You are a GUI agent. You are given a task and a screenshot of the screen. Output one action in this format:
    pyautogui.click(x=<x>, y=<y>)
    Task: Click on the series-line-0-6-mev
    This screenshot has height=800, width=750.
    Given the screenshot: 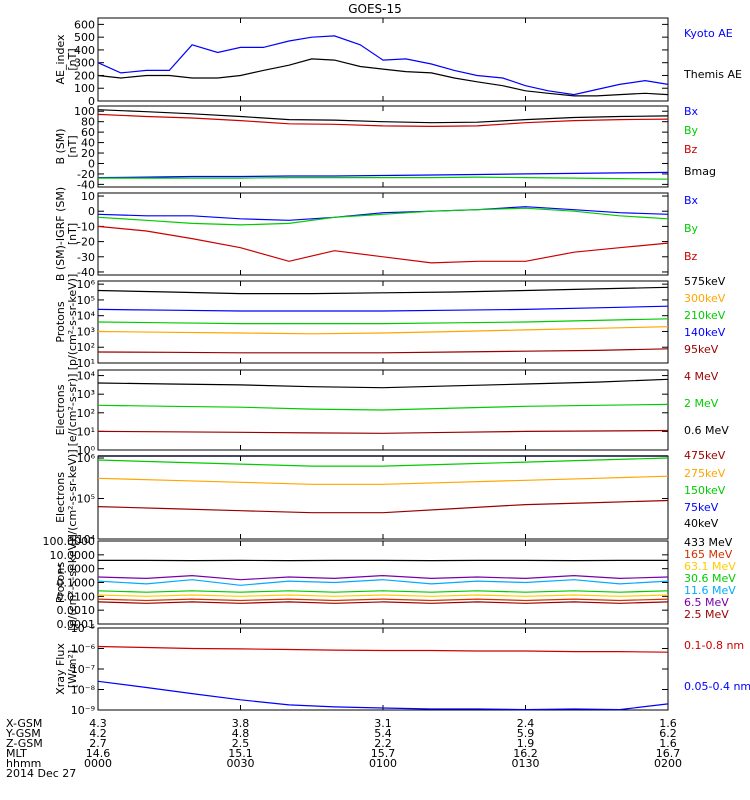 What is the action you would take?
    pyautogui.click(x=383, y=383)
    